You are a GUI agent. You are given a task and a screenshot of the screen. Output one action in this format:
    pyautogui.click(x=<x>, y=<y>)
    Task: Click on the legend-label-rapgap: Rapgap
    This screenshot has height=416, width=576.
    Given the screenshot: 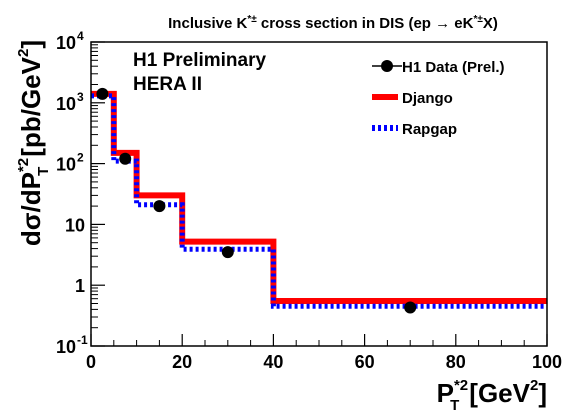 What is the action you would take?
    pyautogui.click(x=429, y=129)
    